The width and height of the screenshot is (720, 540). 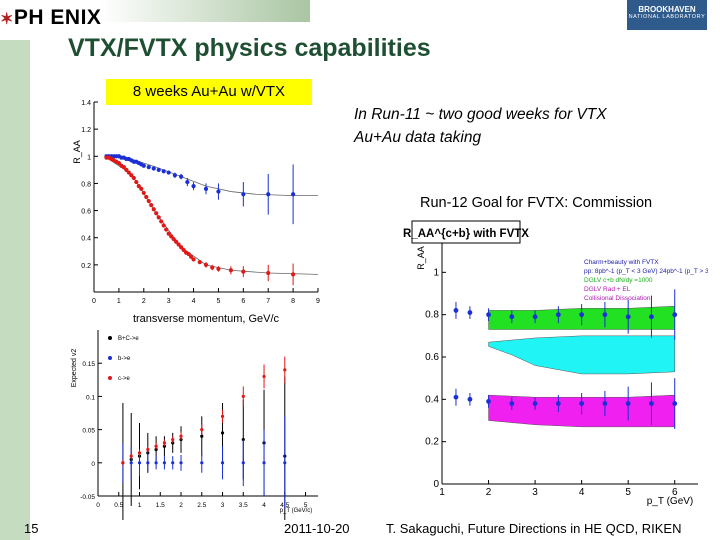 I want to click on plot-label: 8 weeks Au+Au w/VTX, so click(x=209, y=92).